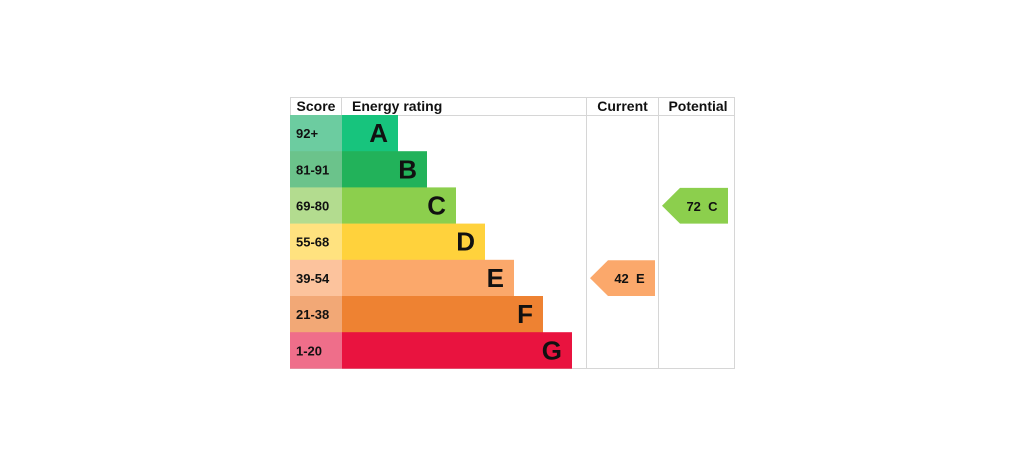 The width and height of the screenshot is (1024, 469). Describe the element at coordinates (312, 169) in the screenshot. I see `score-range-b: 81-91` at that location.